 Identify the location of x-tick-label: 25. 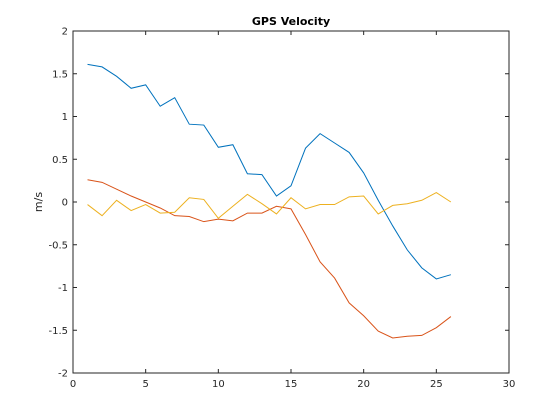
(436, 384).